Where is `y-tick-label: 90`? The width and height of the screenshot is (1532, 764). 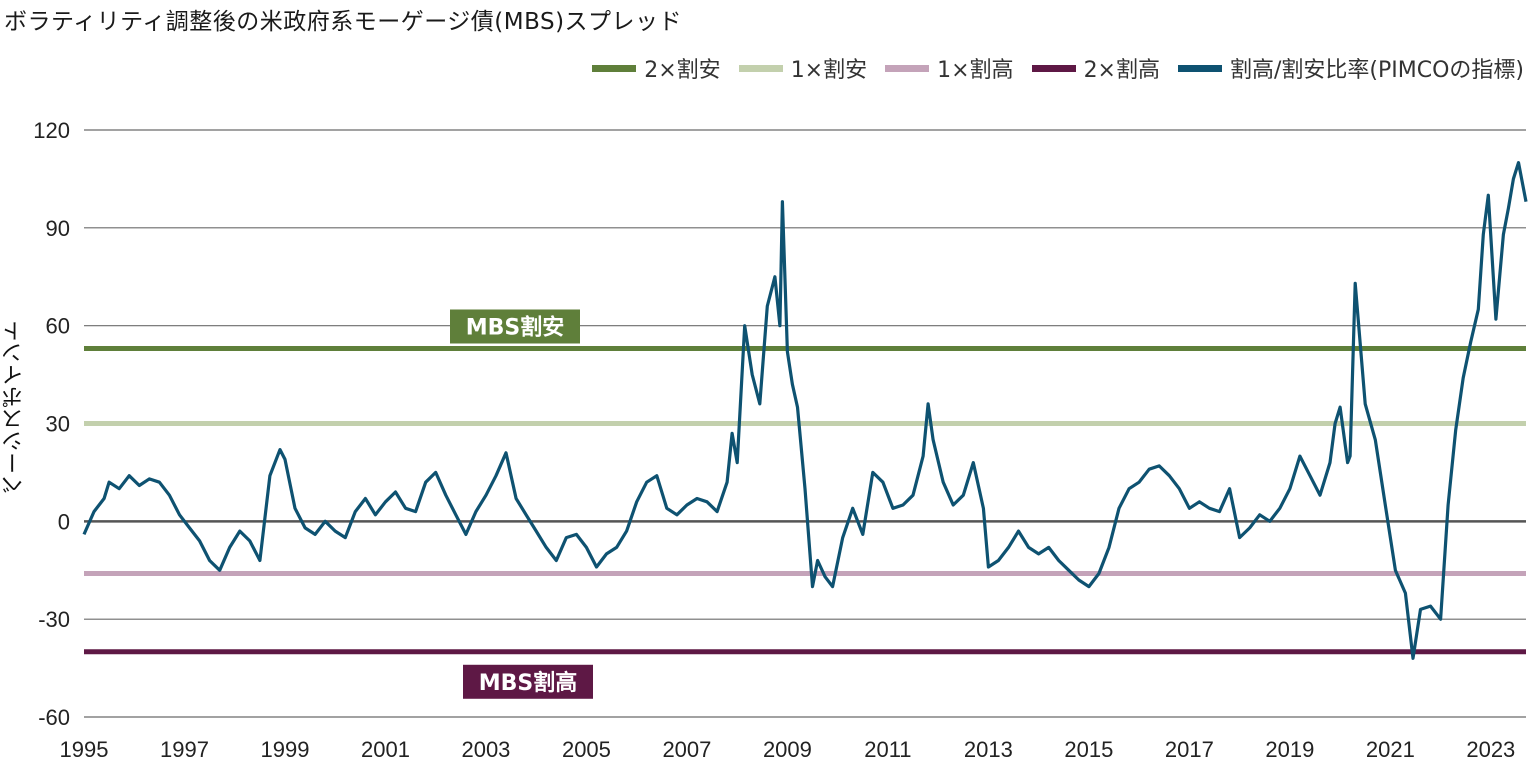
y-tick-label: 90 is located at coordinates (58, 228).